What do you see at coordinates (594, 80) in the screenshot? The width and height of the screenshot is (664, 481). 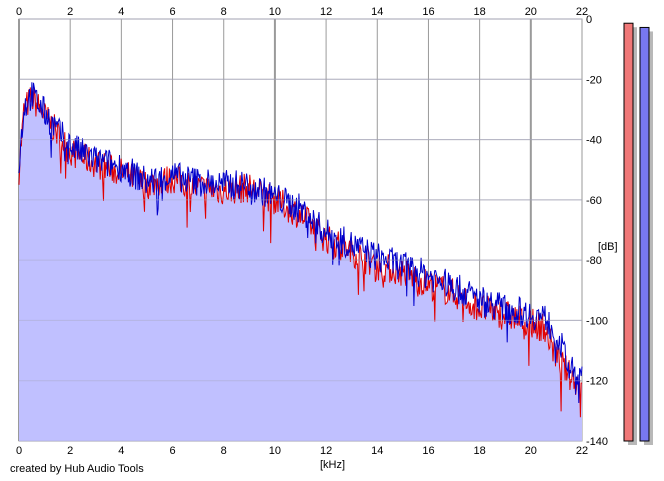 I see `y-tick-label: -20` at bounding box center [594, 80].